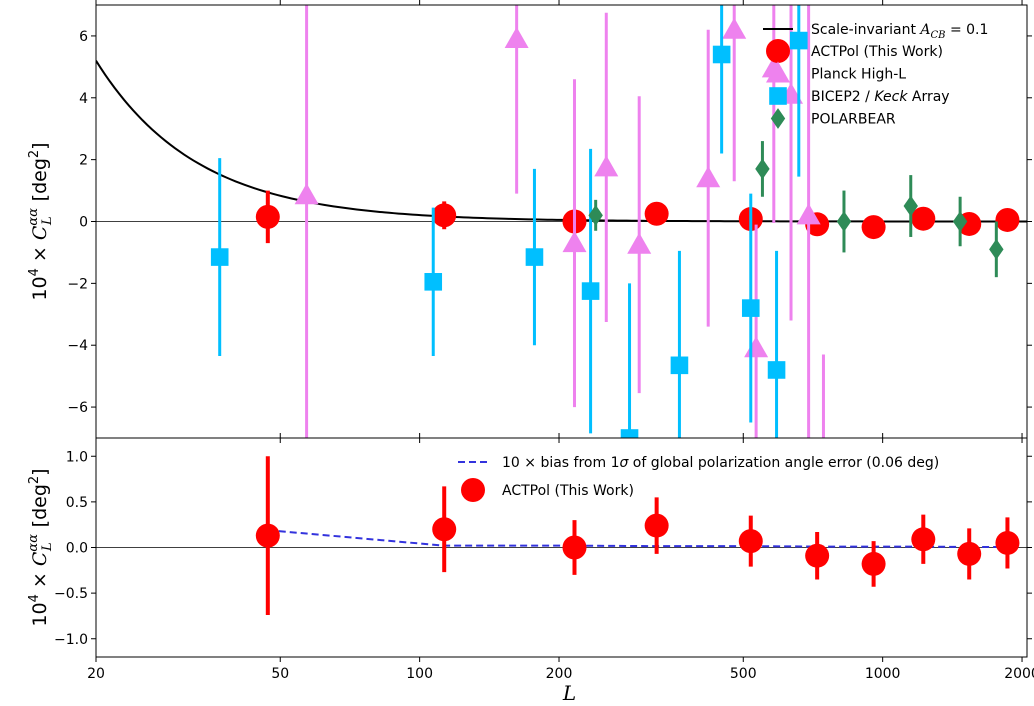 The width and height of the screenshot is (1034, 706). What do you see at coordinates (853, 120) in the screenshot?
I see `legend-label-3: POLARBEAR` at bounding box center [853, 120].